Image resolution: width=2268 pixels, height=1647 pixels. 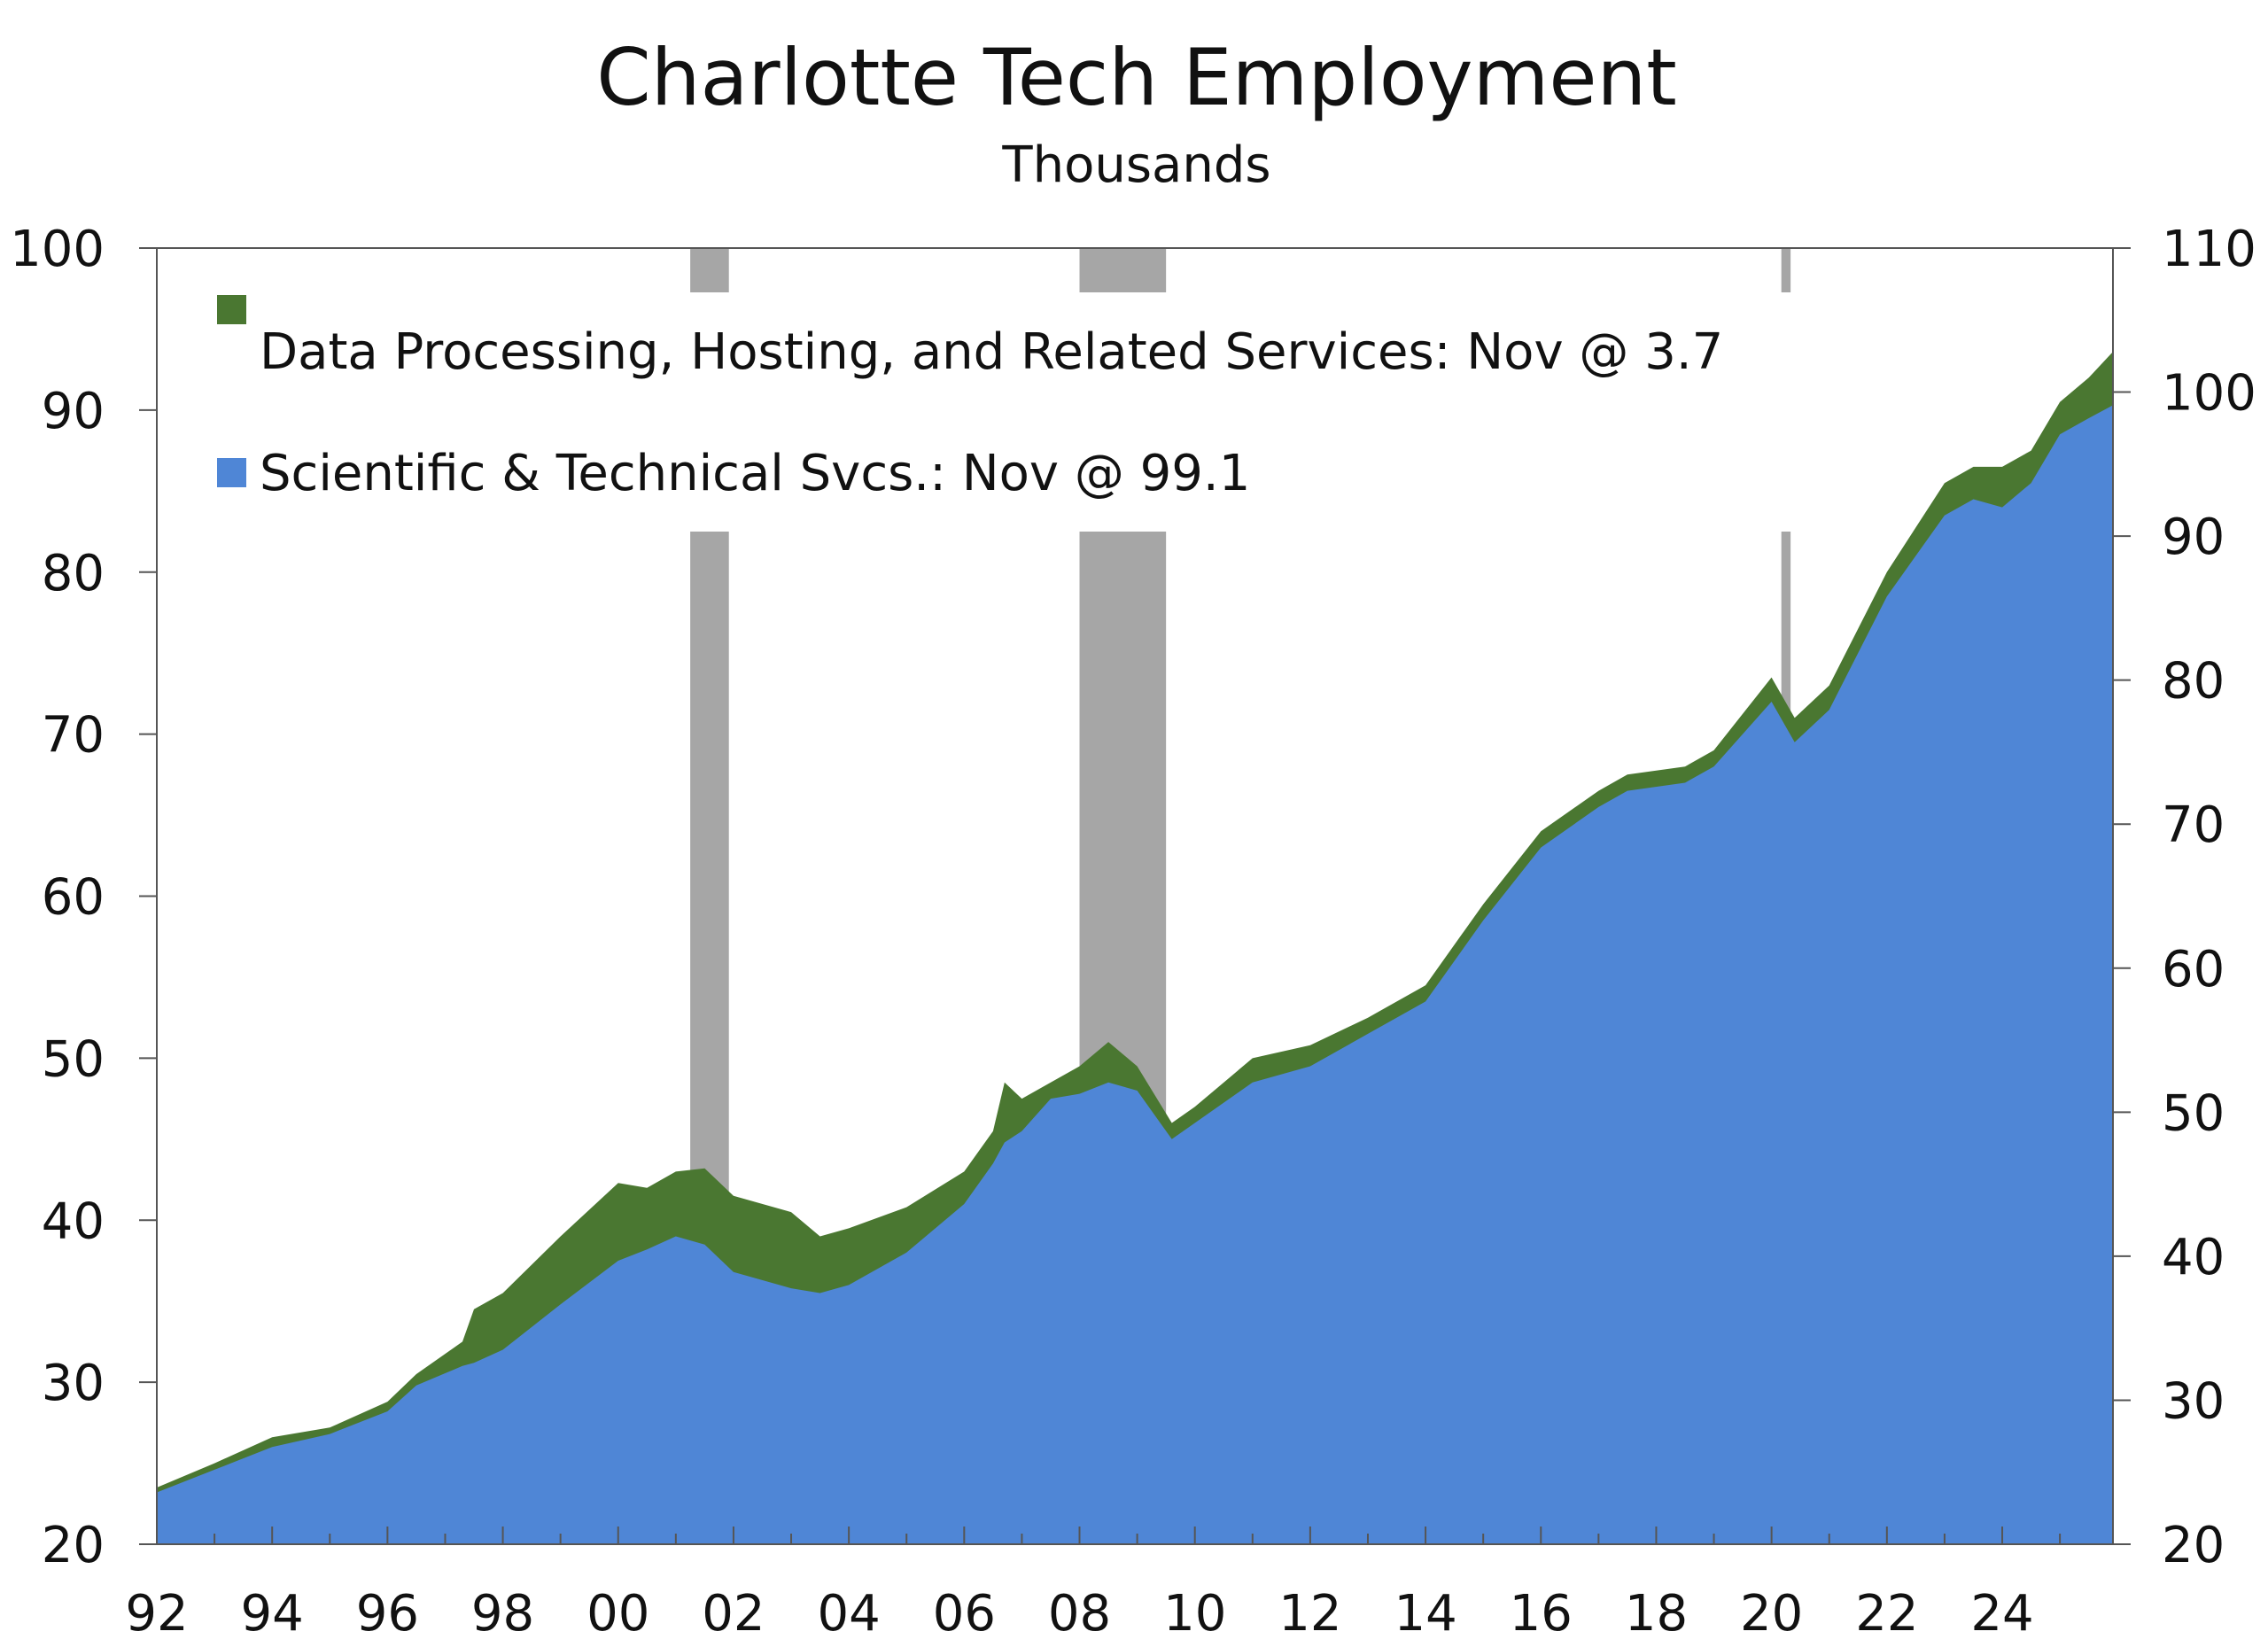 I want to click on recession-band-0-top, so click(x=709, y=270).